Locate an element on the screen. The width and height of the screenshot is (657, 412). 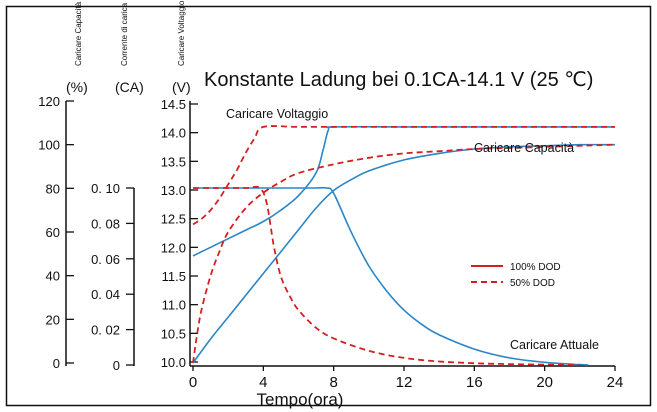
capacity-tick-label: 0 is located at coordinates (56, 363).